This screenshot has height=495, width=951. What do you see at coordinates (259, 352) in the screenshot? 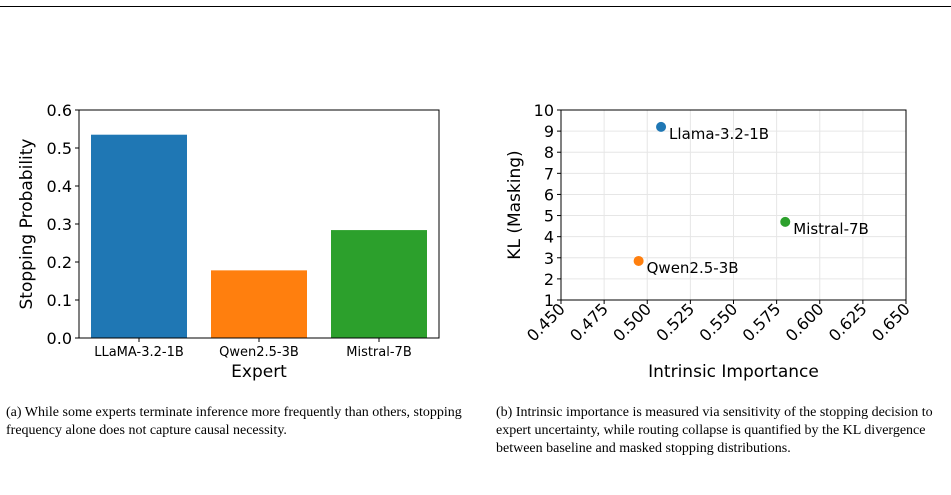
I see `x-tick-label: Qwen2.5-3B` at bounding box center [259, 352].